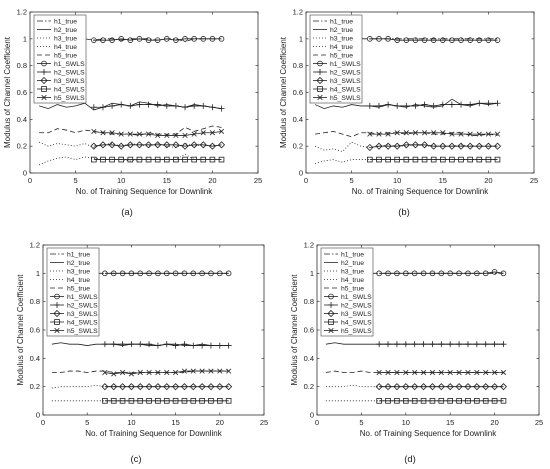  What do you see at coordinates (20, 330) in the screenshot?
I see `y-axis-label: Modulus of Channel Coefficient` at bounding box center [20, 330].